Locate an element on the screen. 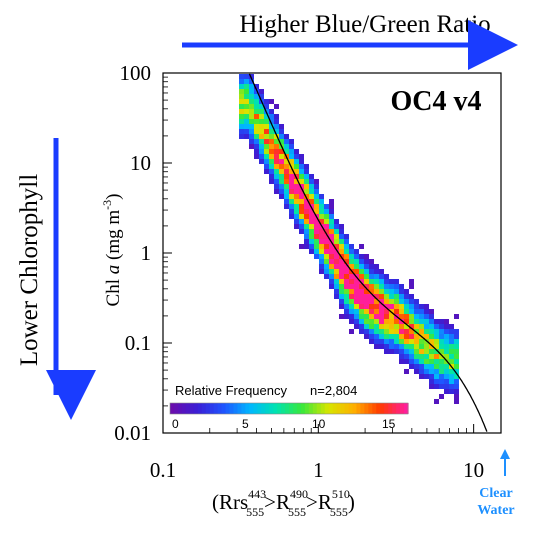 This screenshot has height=537, width=545. colorbar-label: Relative Frequency is located at coordinates (231, 390).